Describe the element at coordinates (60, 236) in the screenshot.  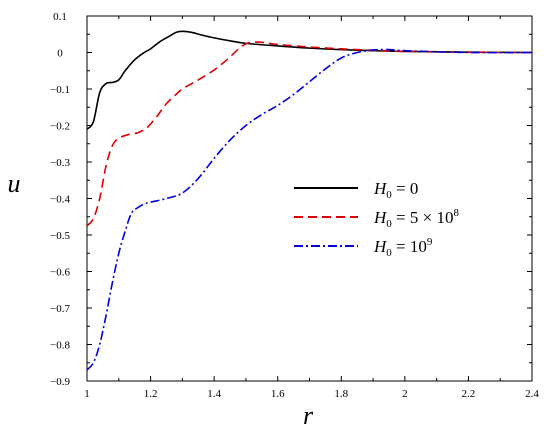
I see `y-tick-label: −0.5` at that location.